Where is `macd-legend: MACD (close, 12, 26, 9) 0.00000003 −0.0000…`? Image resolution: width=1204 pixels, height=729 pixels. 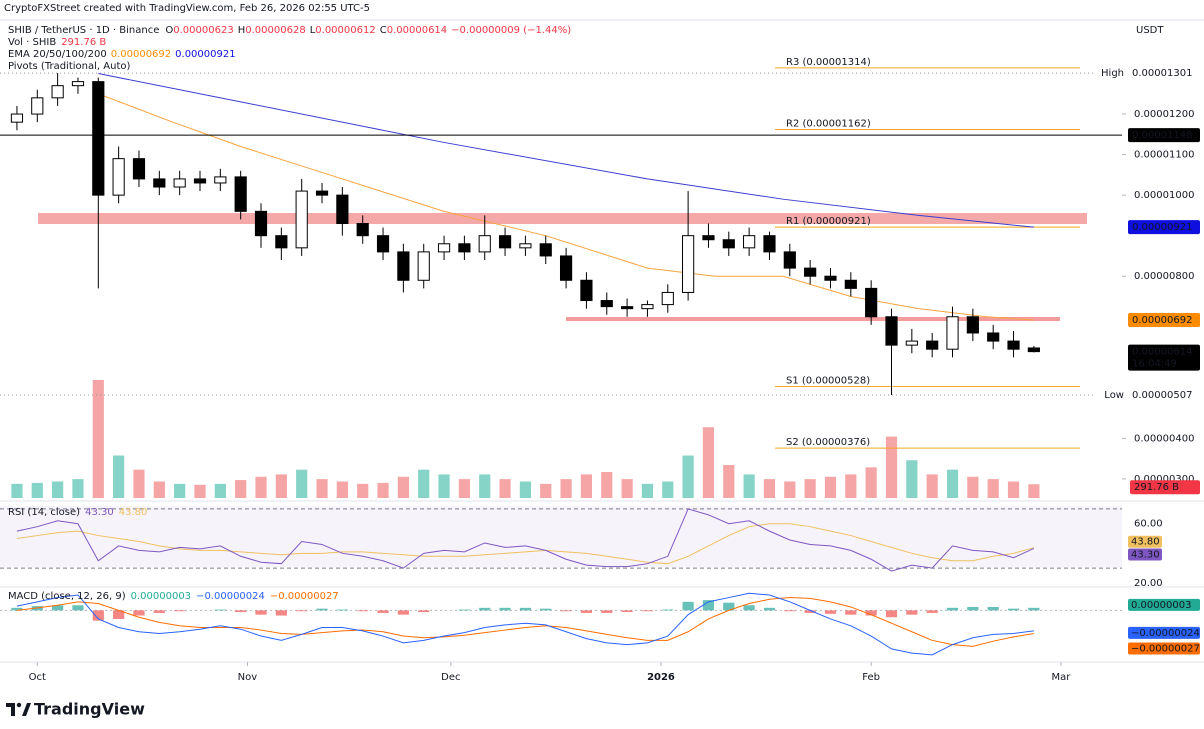 macd-legend: MACD (close, 12, 26, 9) 0.00000003 −0.0000… is located at coordinates (173, 596).